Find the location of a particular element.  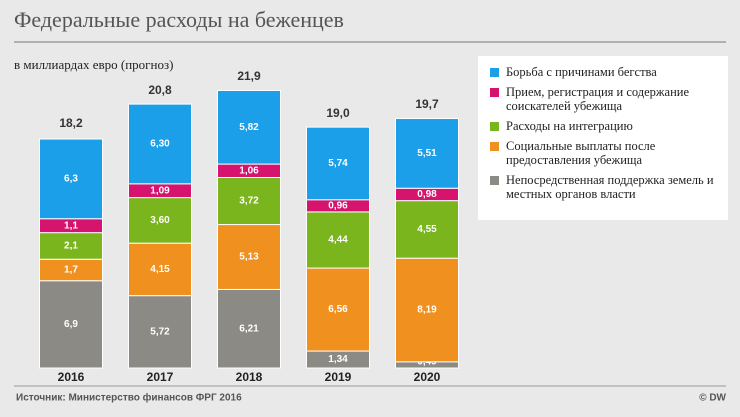

value-label: 3,60 is located at coordinates (160, 220).